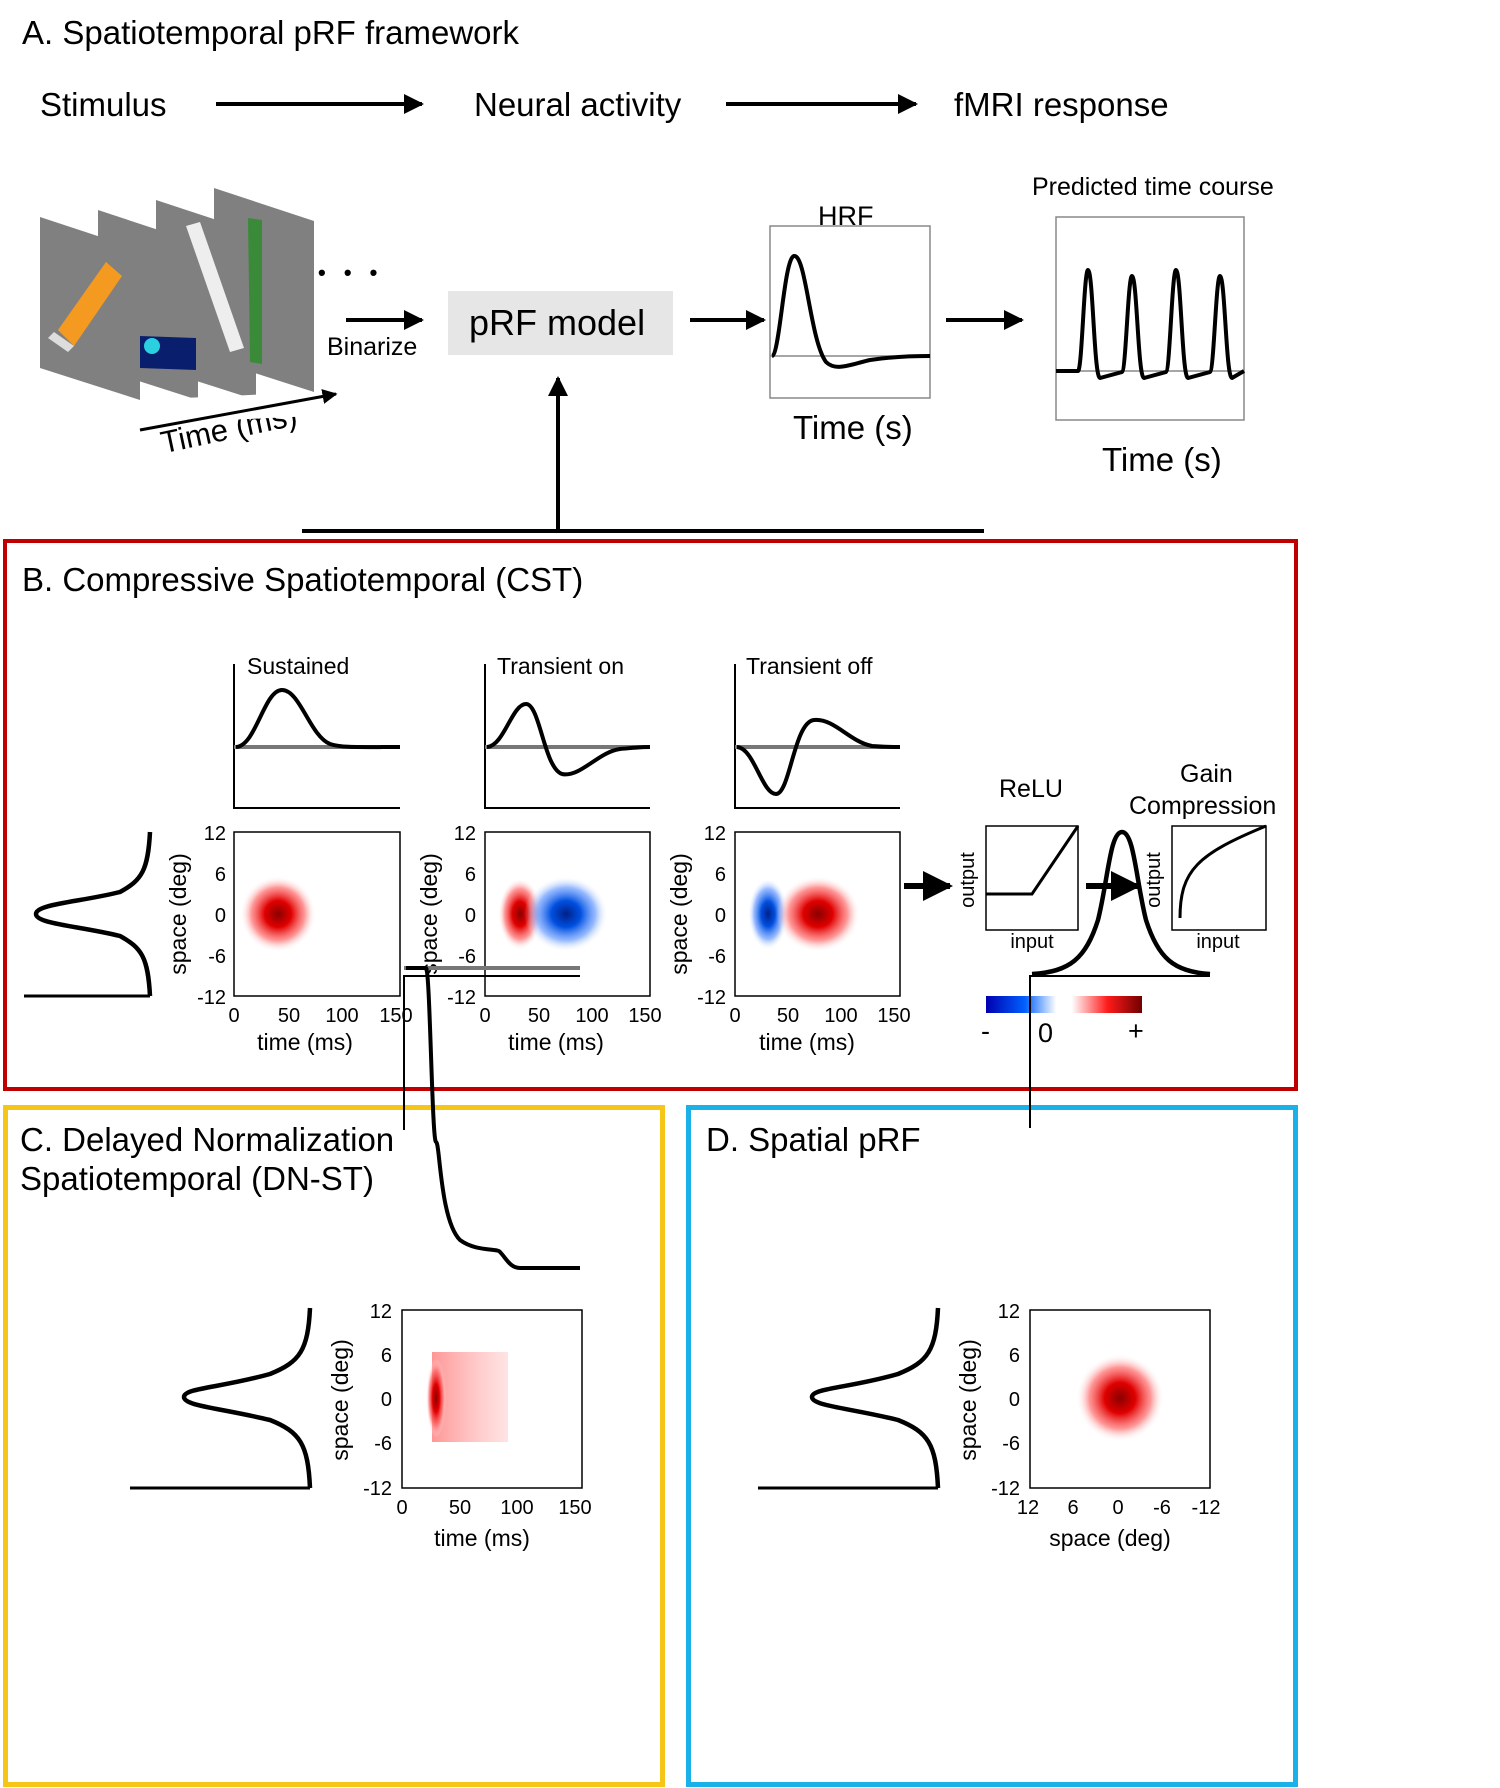 The height and width of the screenshot is (1788, 1500). I want to click on b1-ytick: 6, so click(220, 875).